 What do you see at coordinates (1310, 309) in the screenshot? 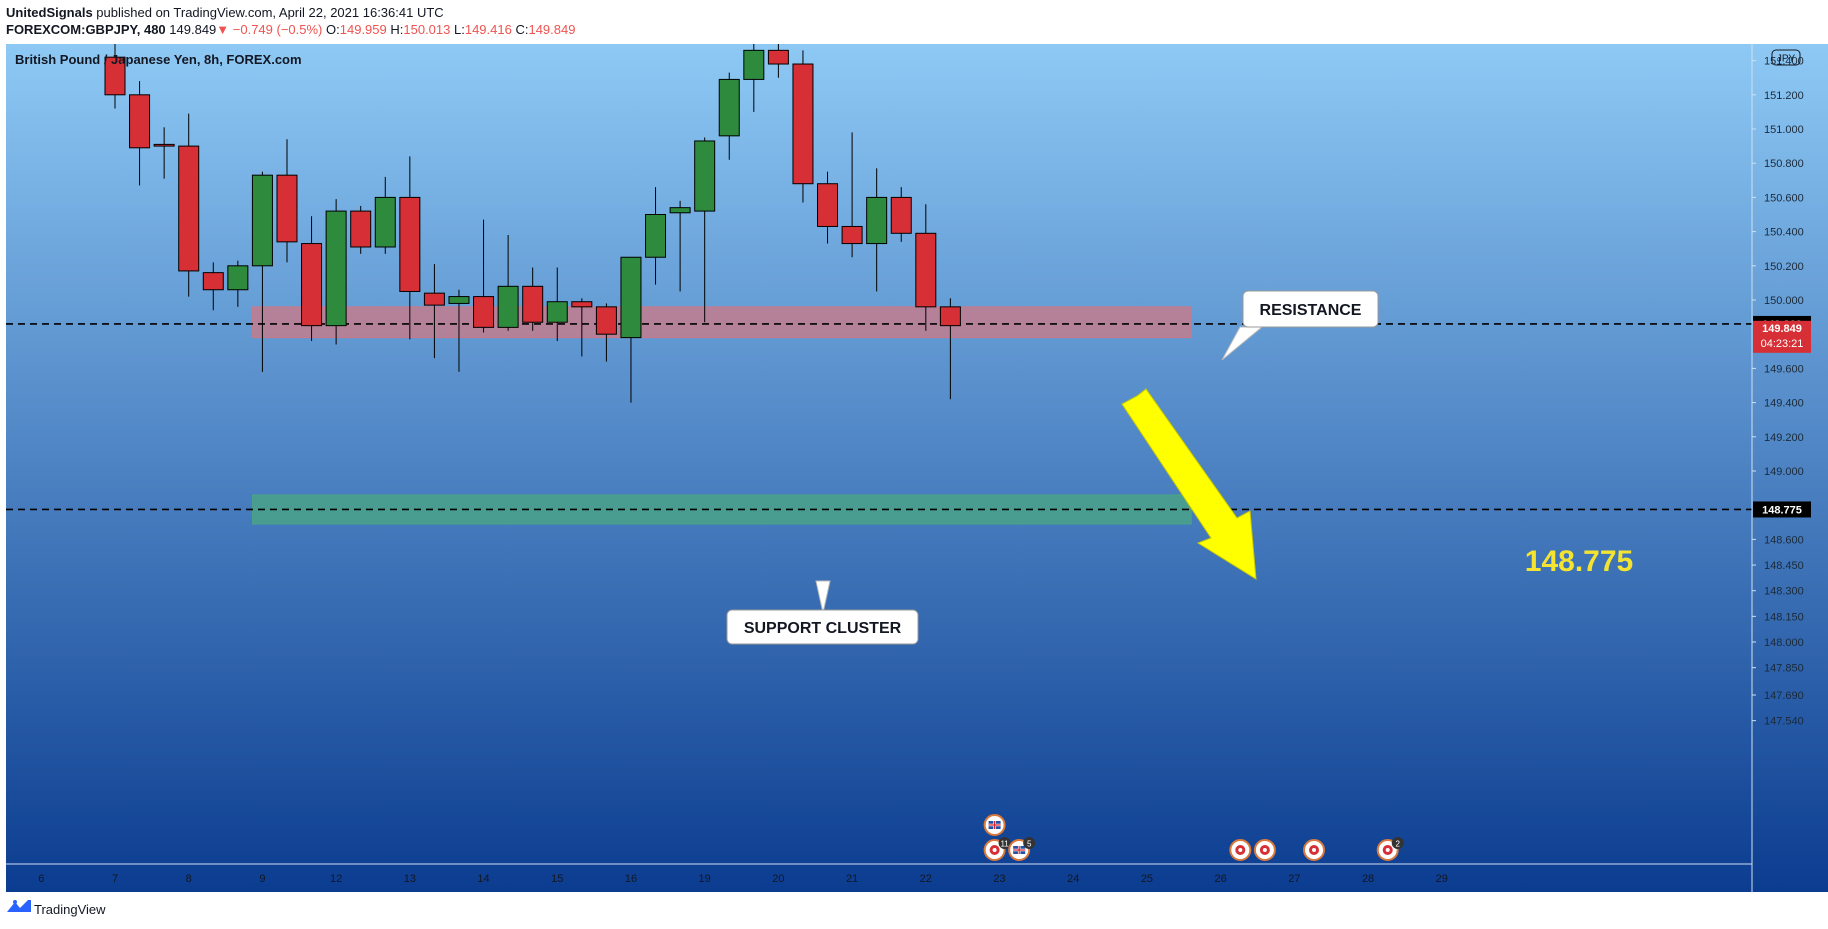
I see `resistance-callout-box` at bounding box center [1310, 309].